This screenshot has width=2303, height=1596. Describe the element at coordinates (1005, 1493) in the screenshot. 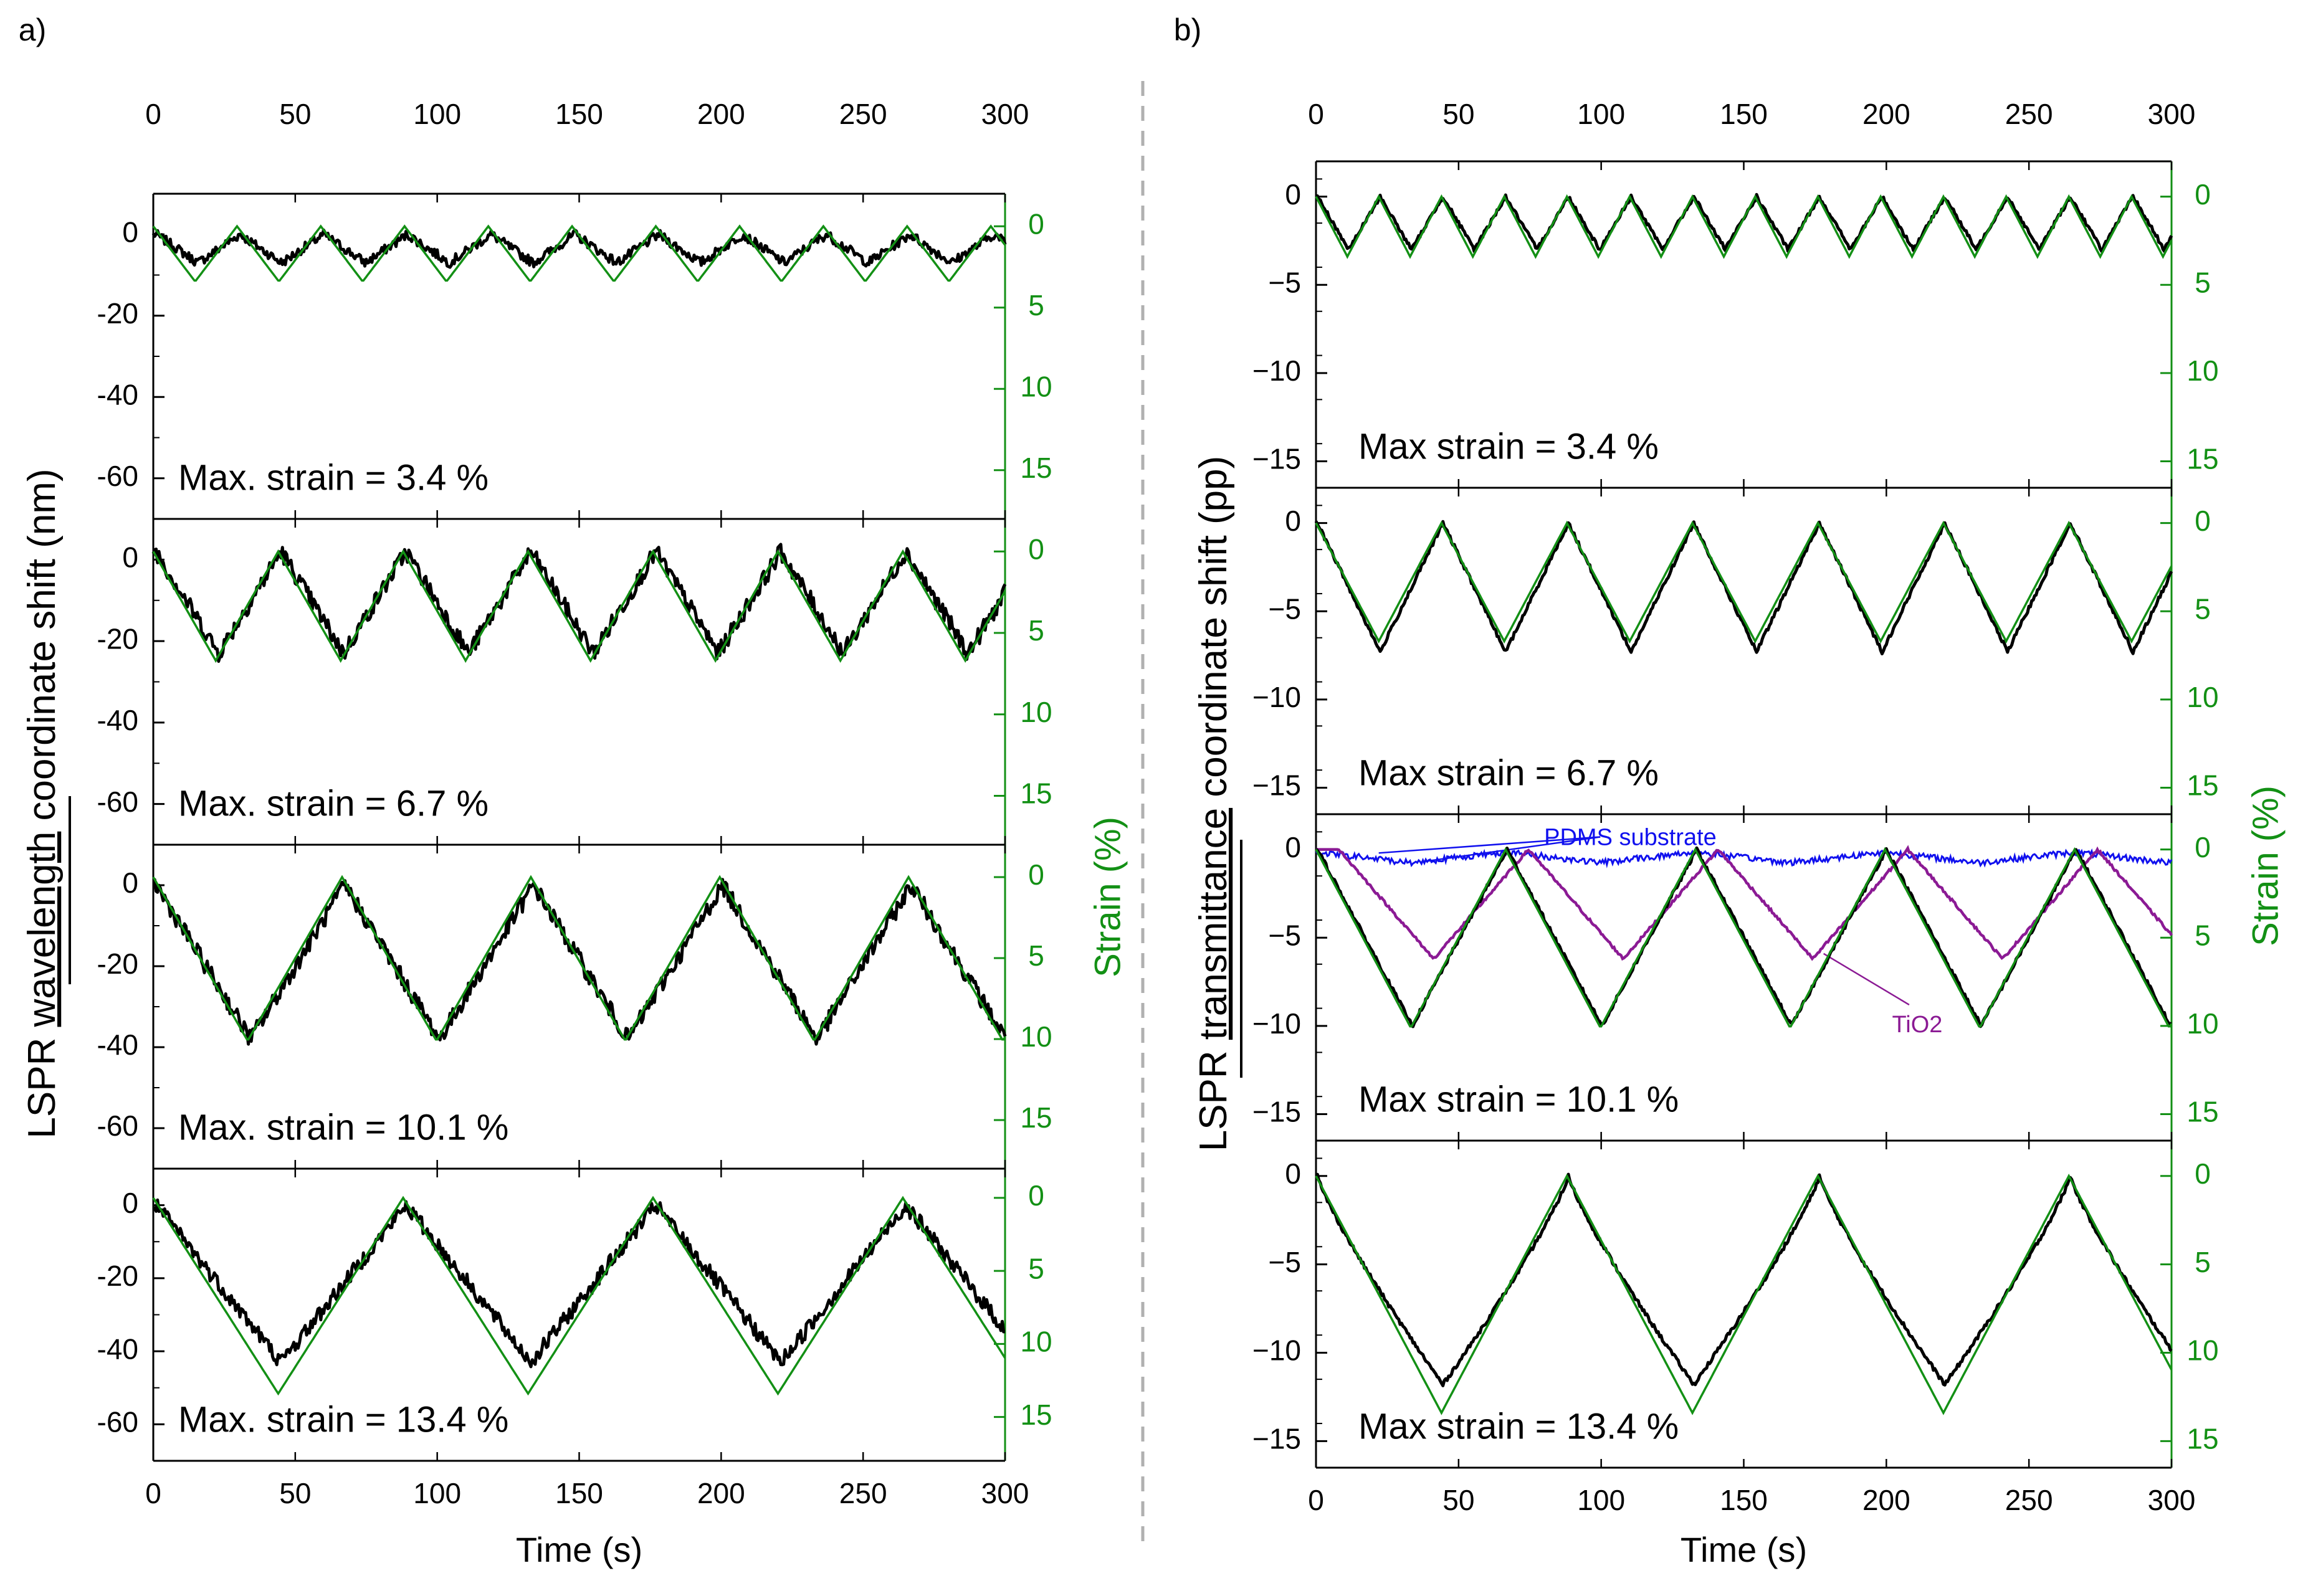

I see `x-bottom-tick-label: 300` at that location.